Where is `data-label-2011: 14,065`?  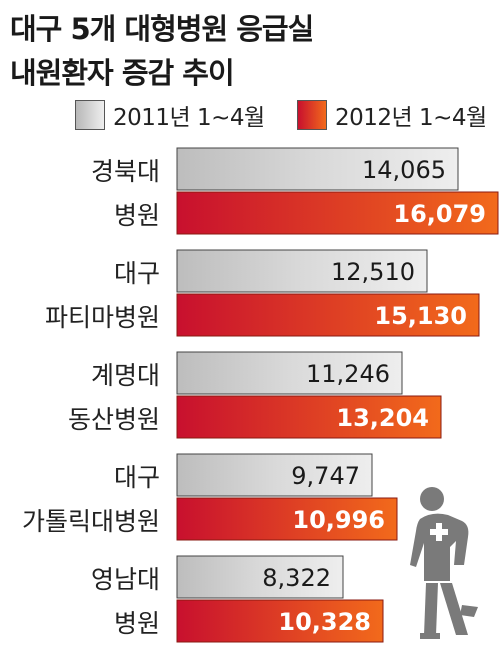 data-label-2011: 14,065 is located at coordinates (404, 170).